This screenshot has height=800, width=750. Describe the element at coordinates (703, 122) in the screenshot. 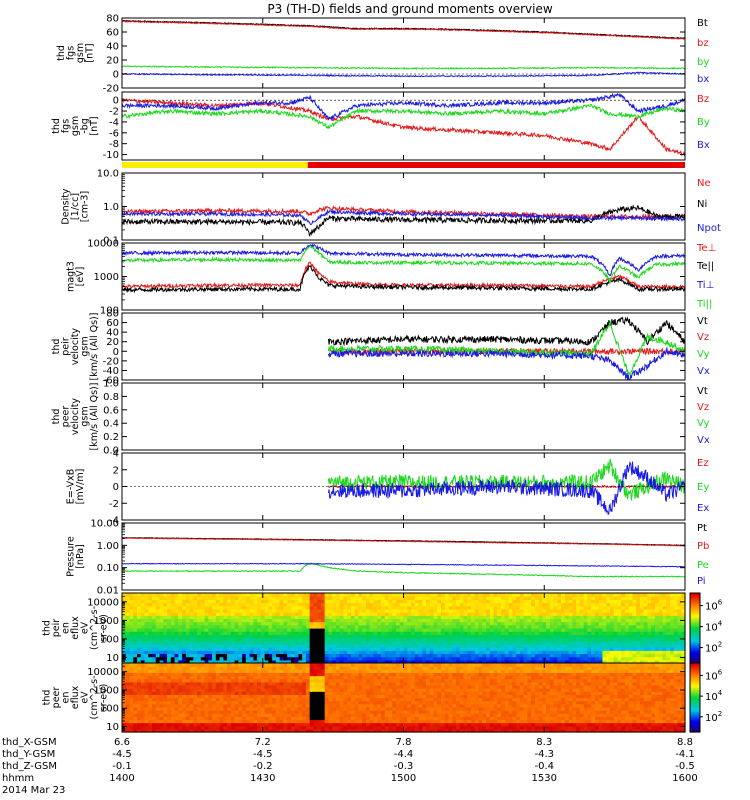

I see `legend-By: By` at that location.